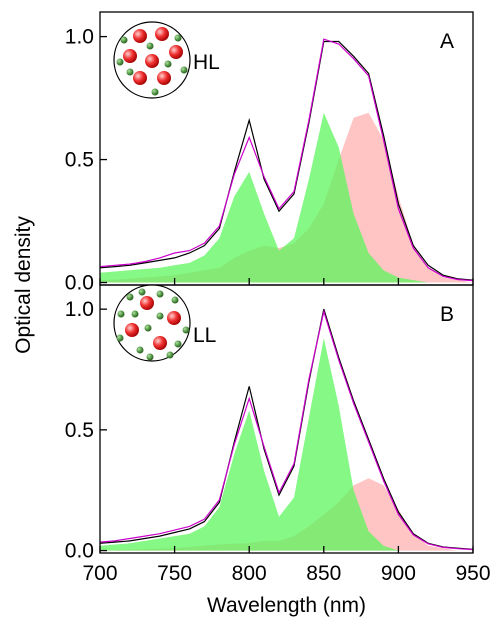  Describe the element at coordinates (447, 41) in the screenshot. I see `panel-label: A` at that location.